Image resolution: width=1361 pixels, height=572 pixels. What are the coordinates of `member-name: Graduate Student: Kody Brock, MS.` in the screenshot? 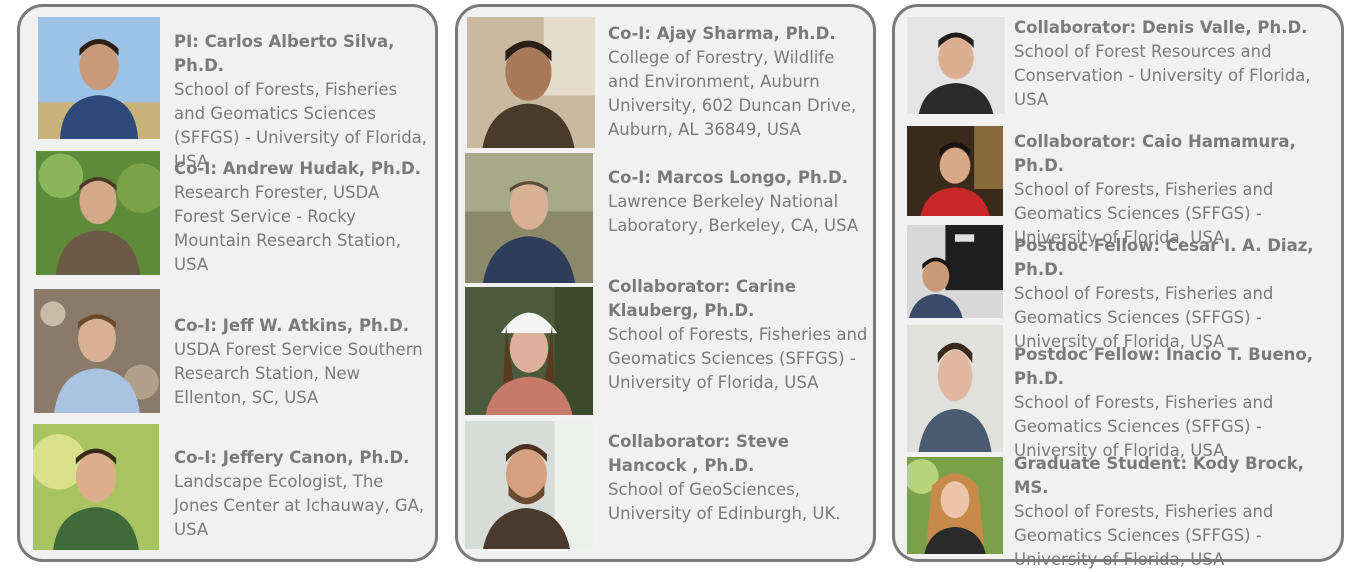 It's located at (1159, 475).